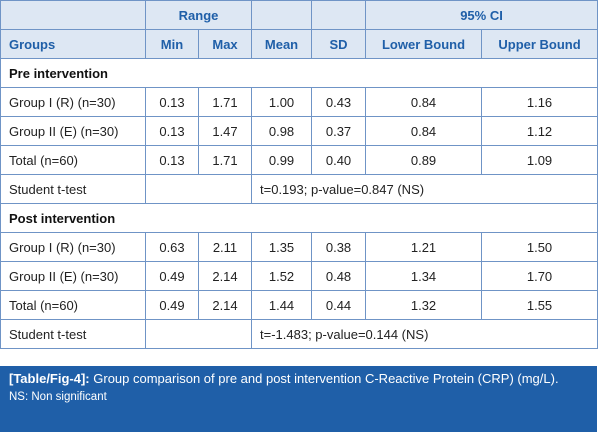  What do you see at coordinates (339, 276) in the screenshot?
I see `cell-sd: 0.48` at bounding box center [339, 276].